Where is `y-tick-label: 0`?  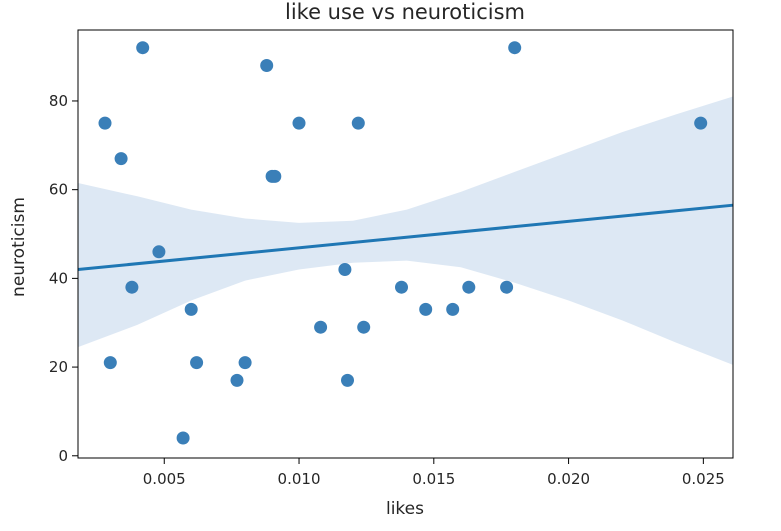 y-tick-label: 0 is located at coordinates (63, 456).